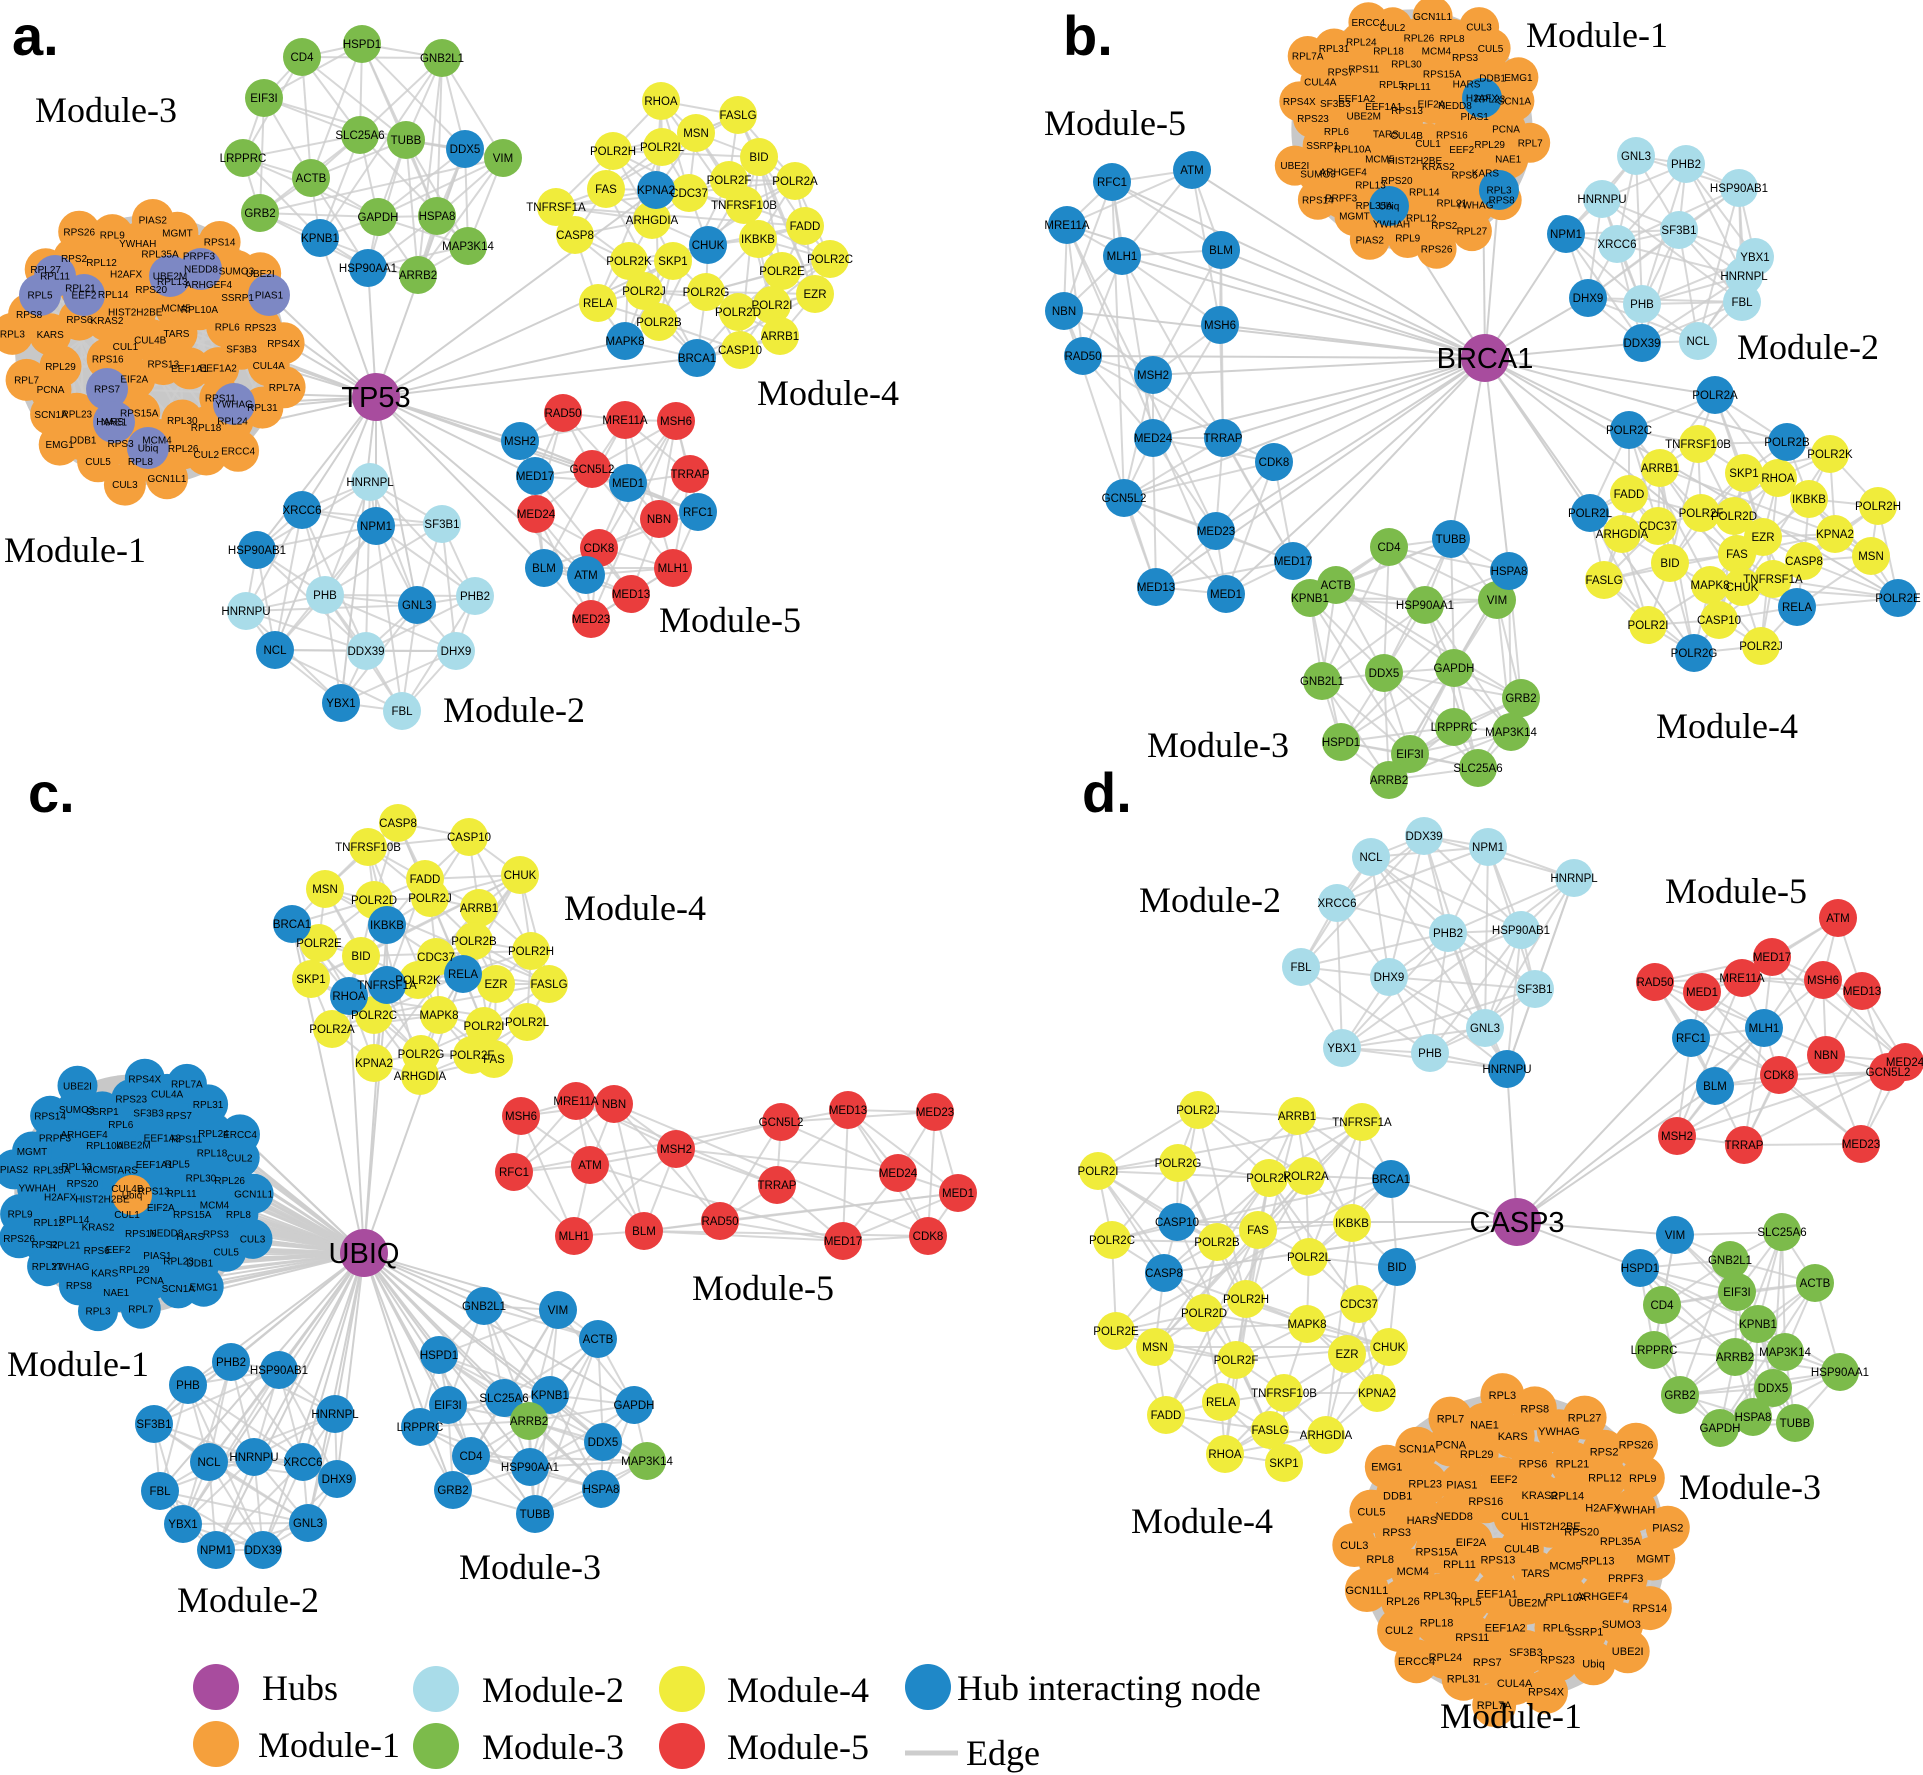 The width and height of the screenshot is (1923, 1775). What do you see at coordinates (216, 1550) in the screenshot?
I see `gene-node-NPM1` at bounding box center [216, 1550].